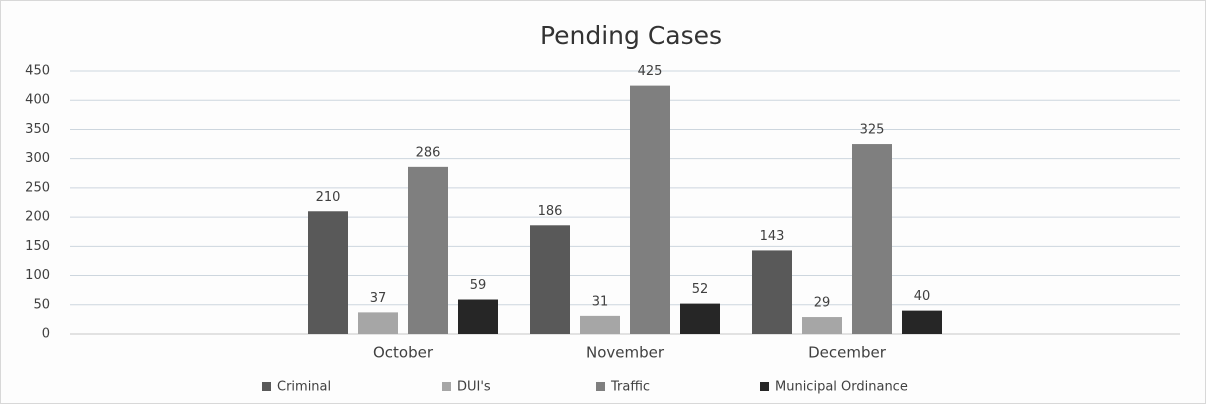 The height and width of the screenshot is (404, 1206). I want to click on value-label: 29, so click(822, 303).